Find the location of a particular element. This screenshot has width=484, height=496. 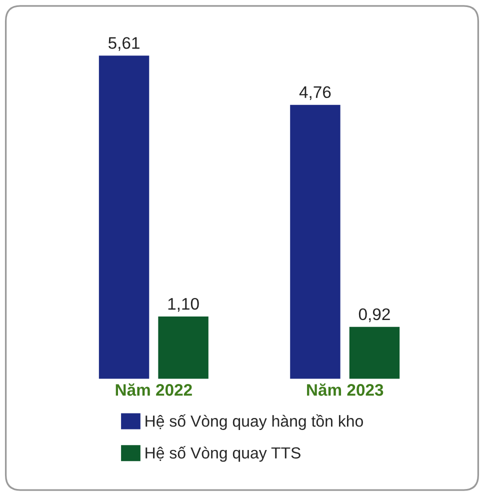

data-label: 1,10 is located at coordinates (183, 305).